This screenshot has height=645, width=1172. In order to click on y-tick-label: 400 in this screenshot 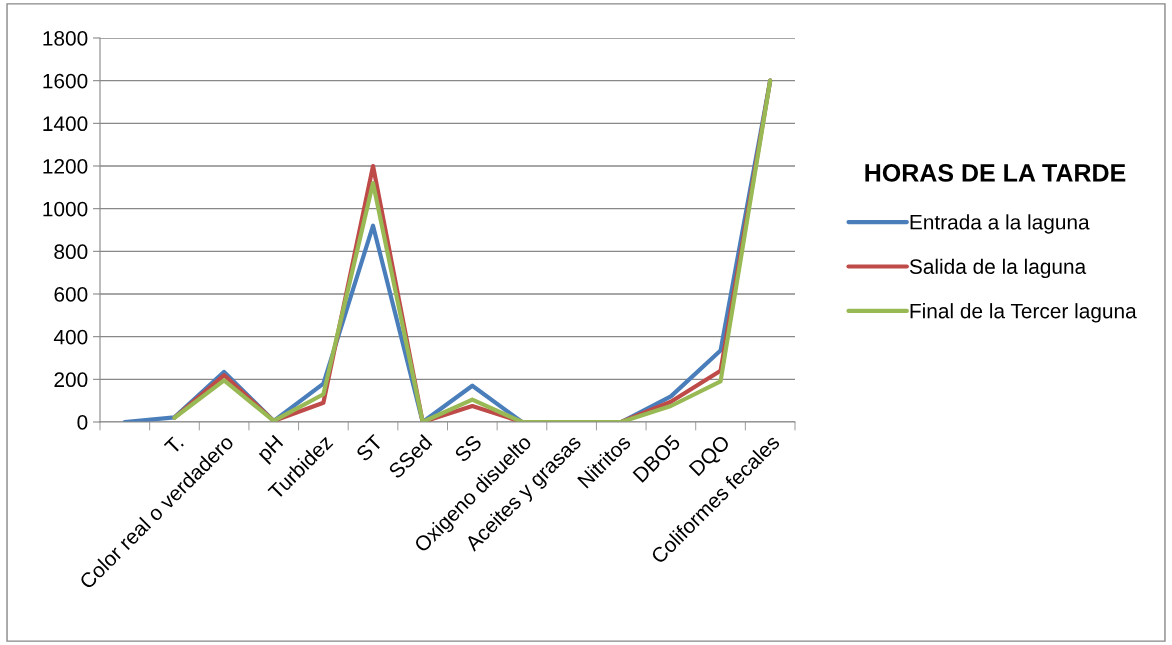, I will do `click(70, 337)`.